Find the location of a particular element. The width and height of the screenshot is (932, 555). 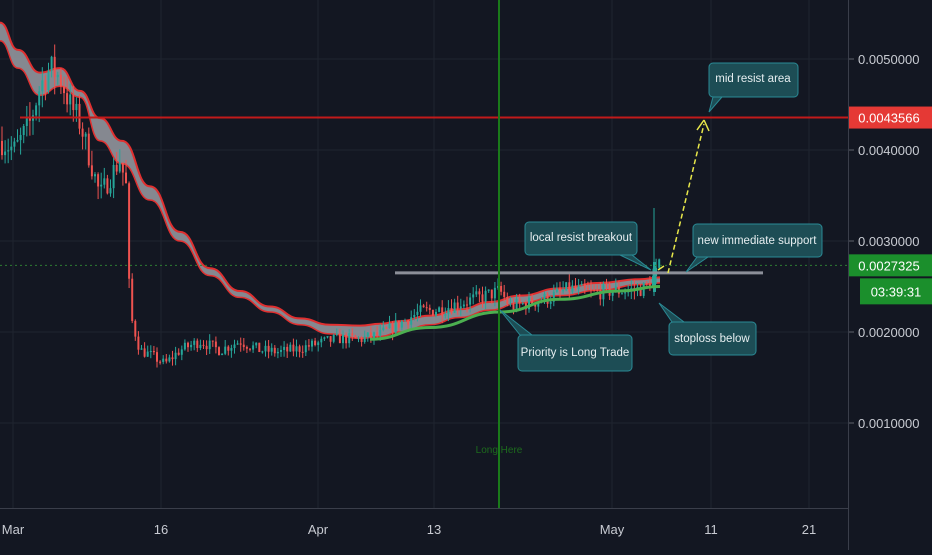

time-tick-label: Apr is located at coordinates (318, 529).